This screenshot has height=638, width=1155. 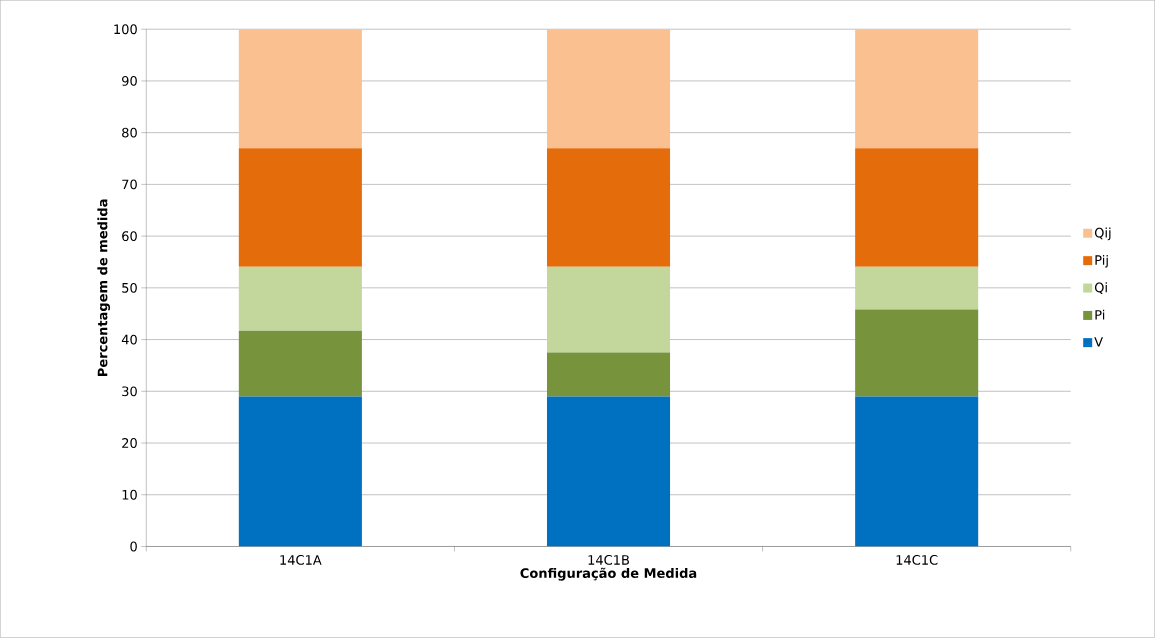 I want to click on y-tick-label: 100, so click(x=125, y=29).